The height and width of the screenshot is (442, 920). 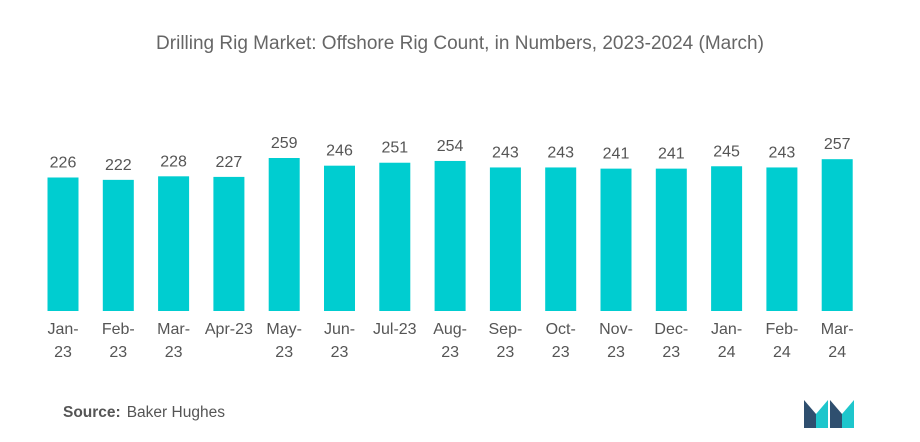 What do you see at coordinates (450, 352) in the screenshot?
I see `x-tick-label-7-1: 23` at bounding box center [450, 352].